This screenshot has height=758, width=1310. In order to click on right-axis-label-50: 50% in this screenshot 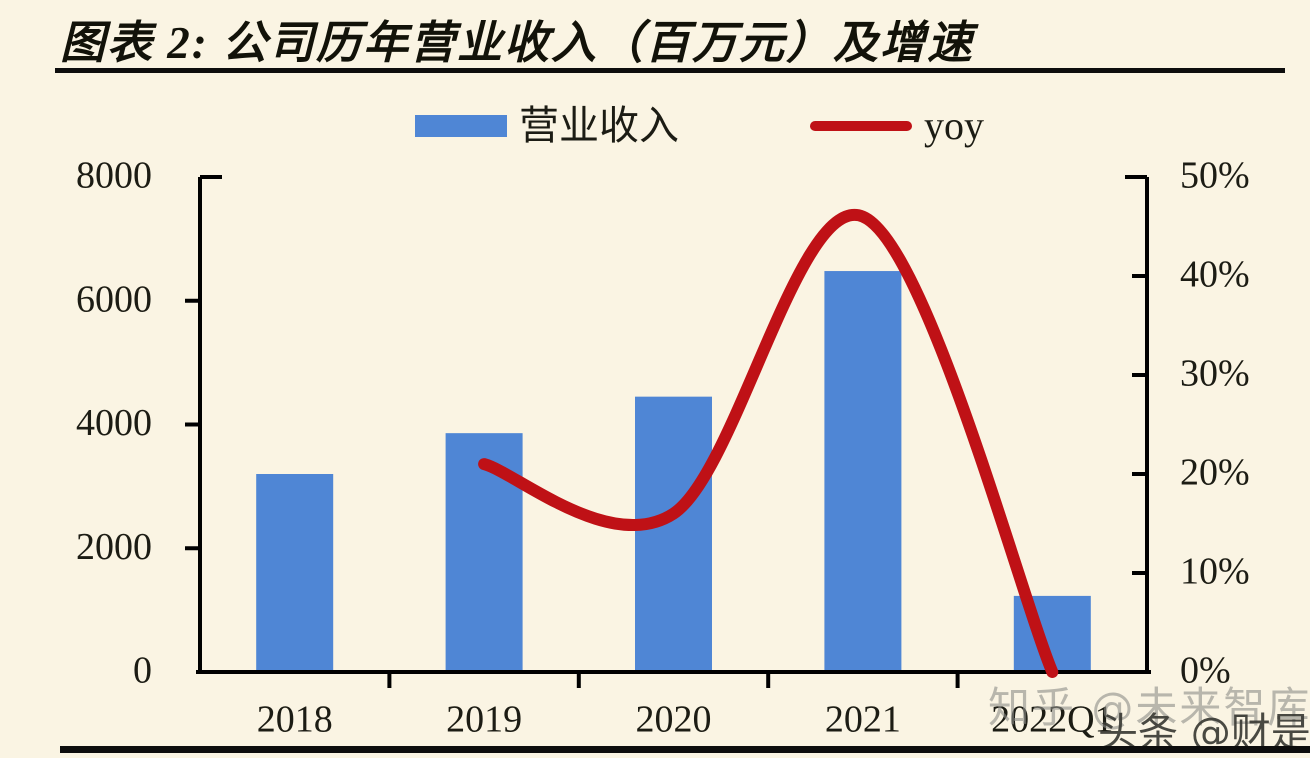, I will do `click(1215, 176)`.